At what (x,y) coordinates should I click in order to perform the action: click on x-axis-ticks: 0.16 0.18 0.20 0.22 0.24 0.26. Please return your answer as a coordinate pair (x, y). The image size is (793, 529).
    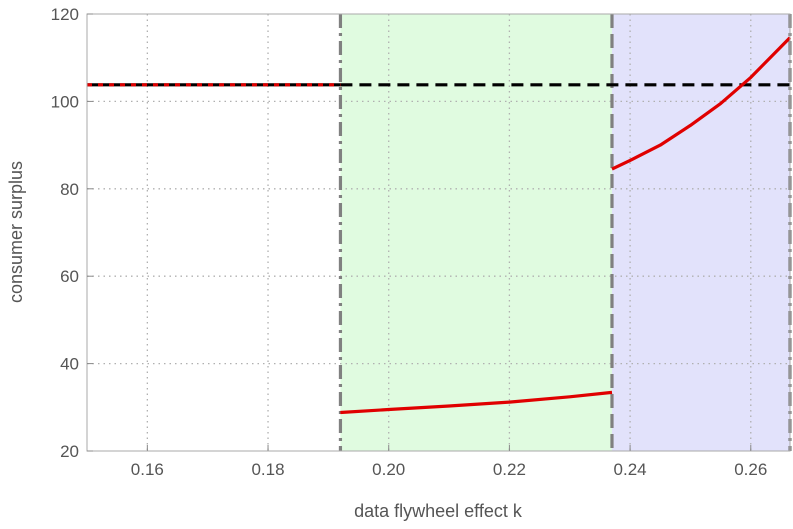
    Looking at the image, I should click on (449, 462).